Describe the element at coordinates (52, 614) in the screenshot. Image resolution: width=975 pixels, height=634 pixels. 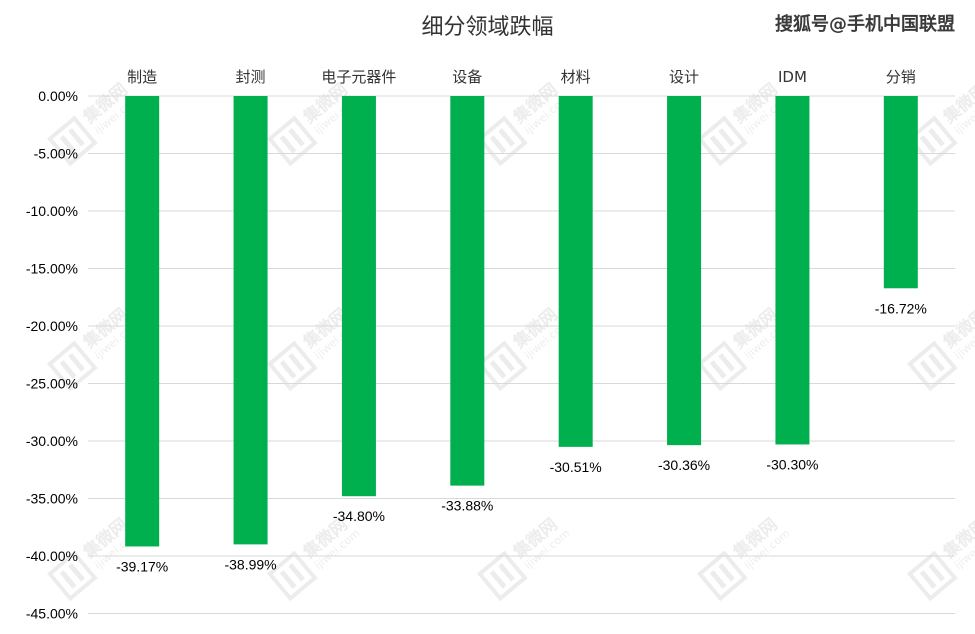
I see `y-tick-label: -45.00%` at that location.